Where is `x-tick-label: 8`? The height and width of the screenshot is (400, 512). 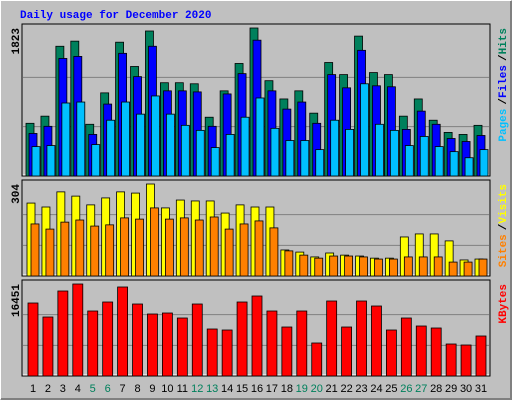
x-tick-label: 8 is located at coordinates (137, 389).